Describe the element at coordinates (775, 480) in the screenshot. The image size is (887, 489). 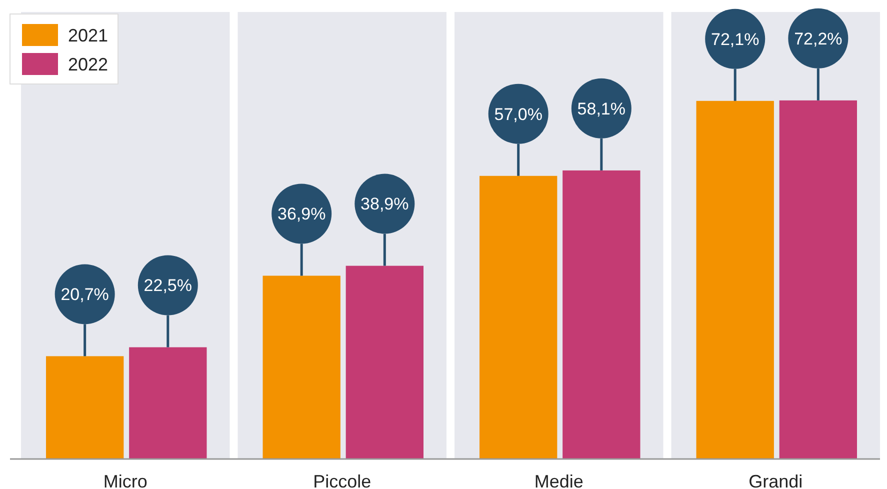
I see `x-tick-label: Grandi` at that location.